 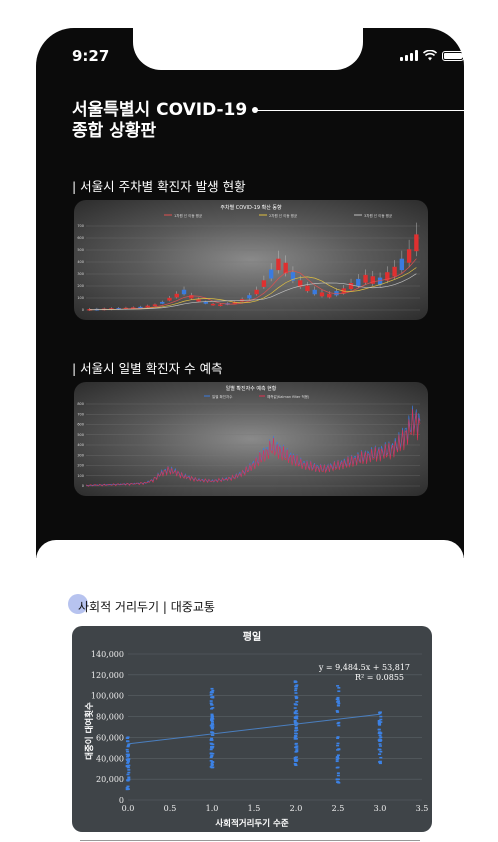 What do you see at coordinates (160, 120) in the screenshot?
I see `page-title: 서울특별시 COVID-19 종합 상황판` at bounding box center [160, 120].